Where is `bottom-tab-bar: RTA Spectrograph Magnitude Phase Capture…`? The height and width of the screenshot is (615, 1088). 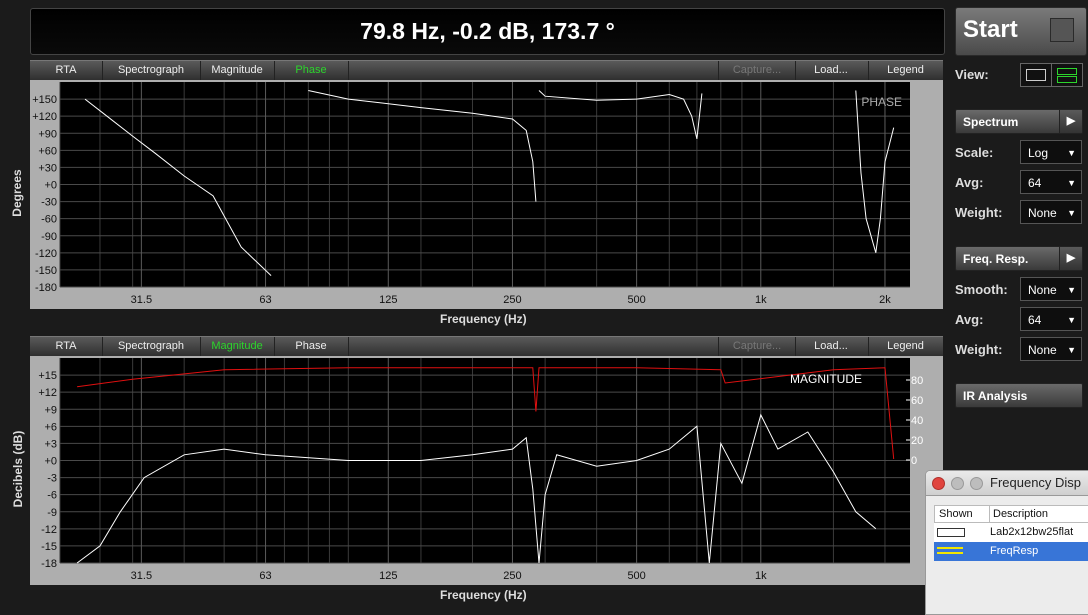
bottom-tab-bar: RTA Spectrograph Magnitude Phase Capture… is located at coordinates (486, 346).